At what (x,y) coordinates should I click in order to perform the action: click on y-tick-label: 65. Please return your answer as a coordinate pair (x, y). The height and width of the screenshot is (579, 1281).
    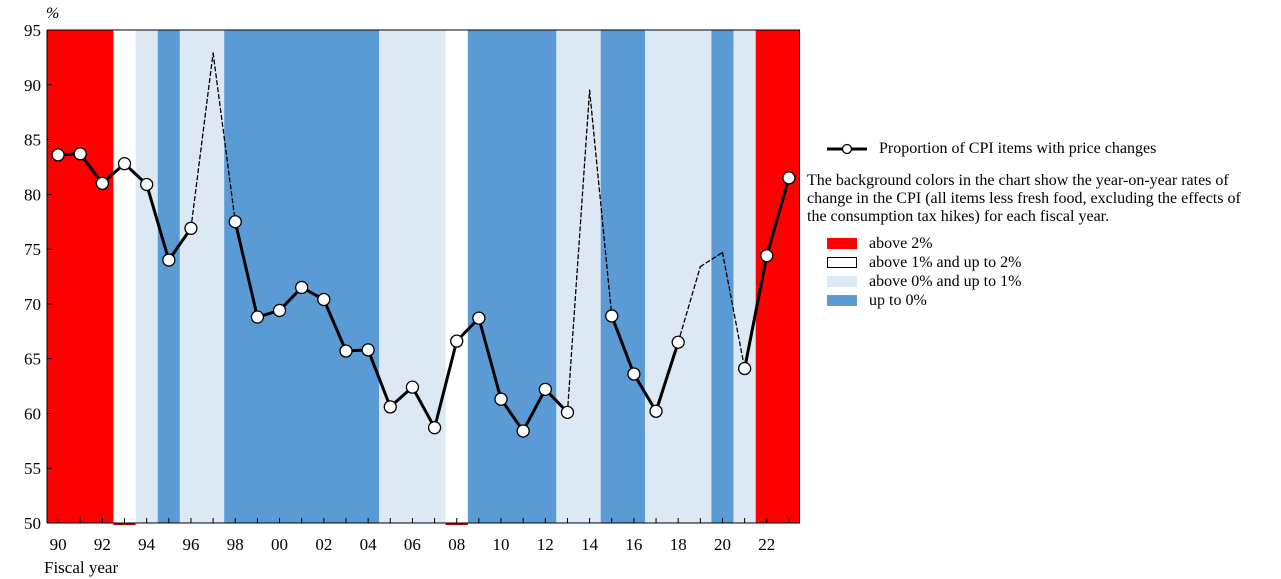
    Looking at the image, I should click on (32, 359).